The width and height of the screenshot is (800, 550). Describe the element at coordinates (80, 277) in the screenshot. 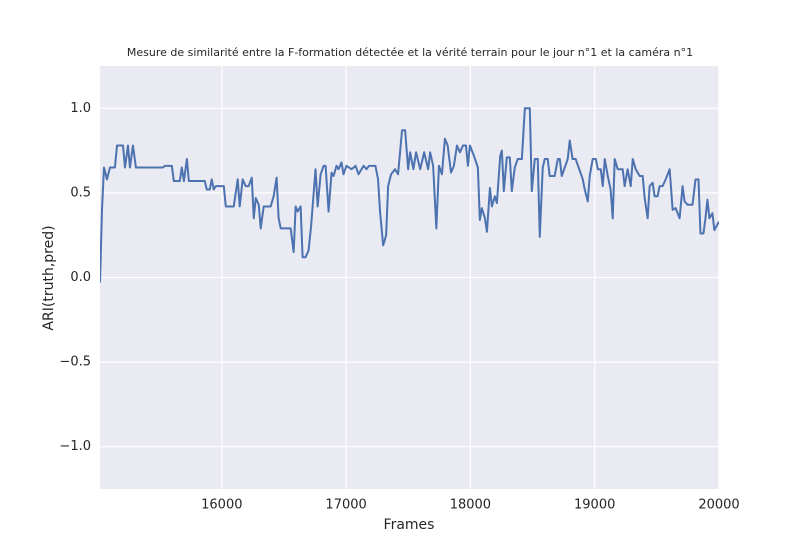

I see `y-tick-label: 0.0` at that location.